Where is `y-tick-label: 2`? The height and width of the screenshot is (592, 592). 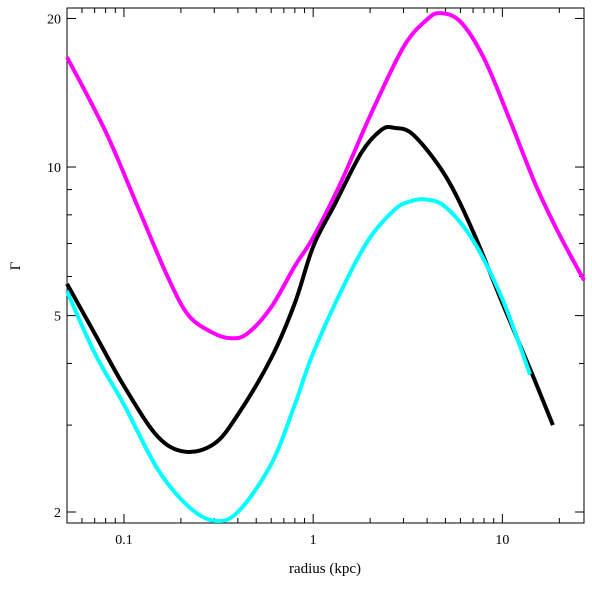
y-tick-label: 2 is located at coordinates (57, 513).